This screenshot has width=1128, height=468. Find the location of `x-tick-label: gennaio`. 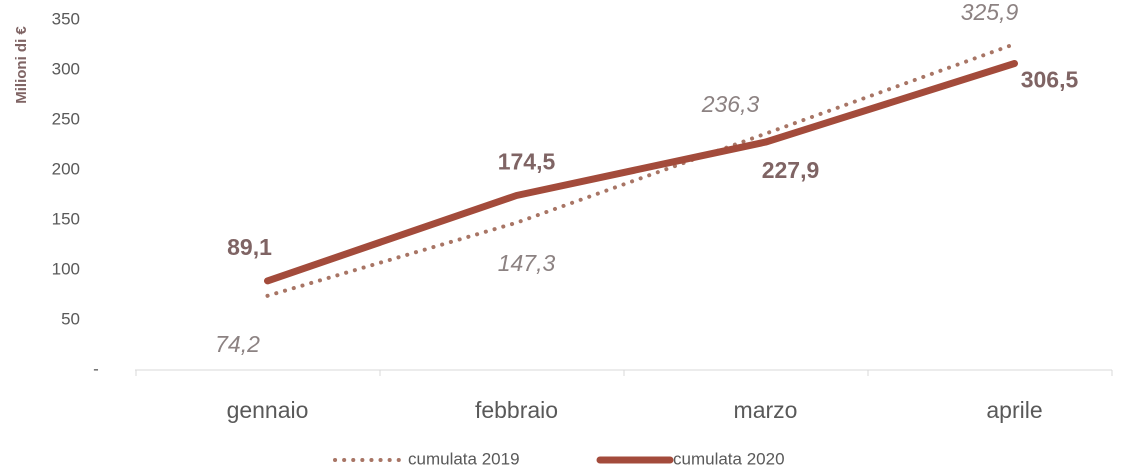

x-tick-label: gennaio is located at coordinates (268, 410).